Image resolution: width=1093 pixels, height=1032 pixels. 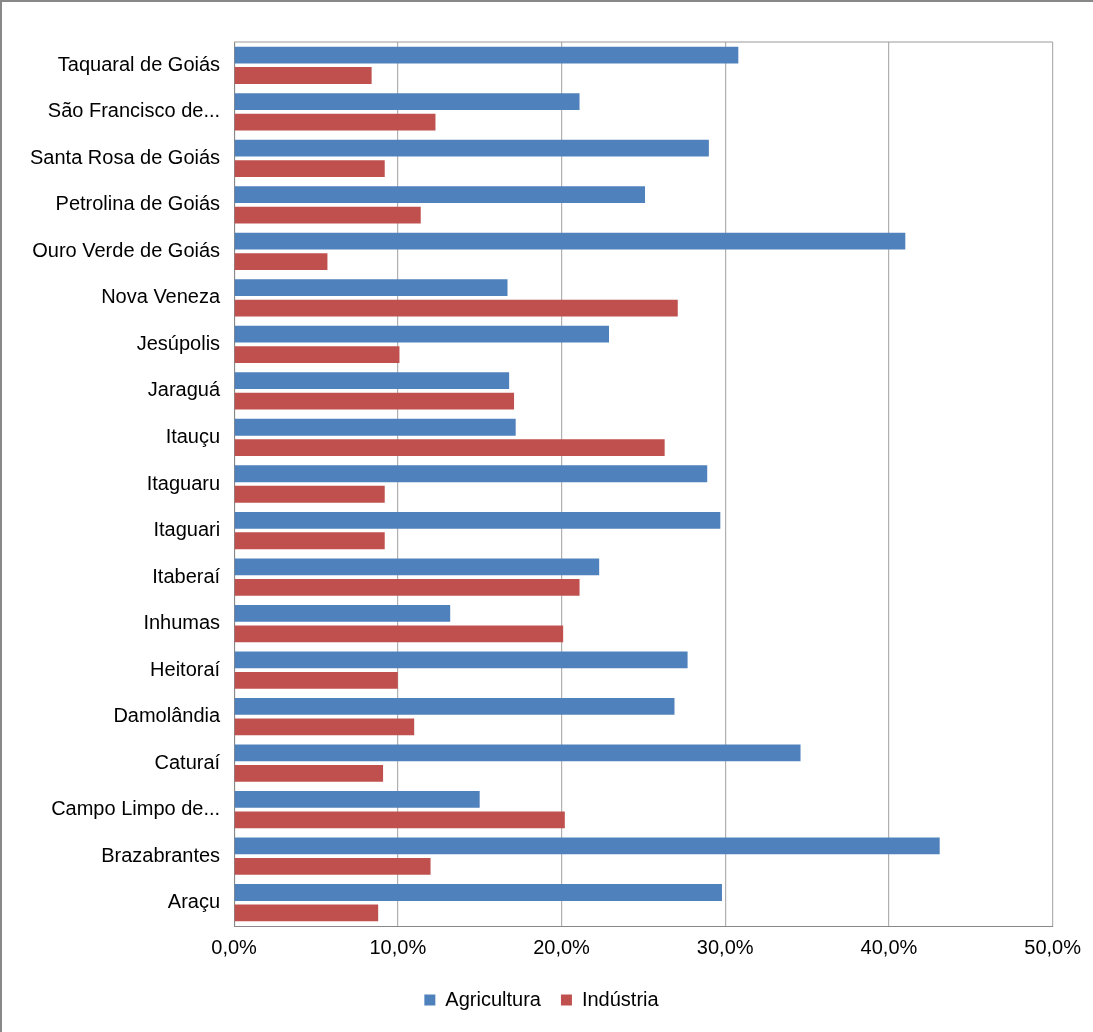 I want to click on y-tick-label: Ouro Verde de Goiás, so click(x=126, y=249).